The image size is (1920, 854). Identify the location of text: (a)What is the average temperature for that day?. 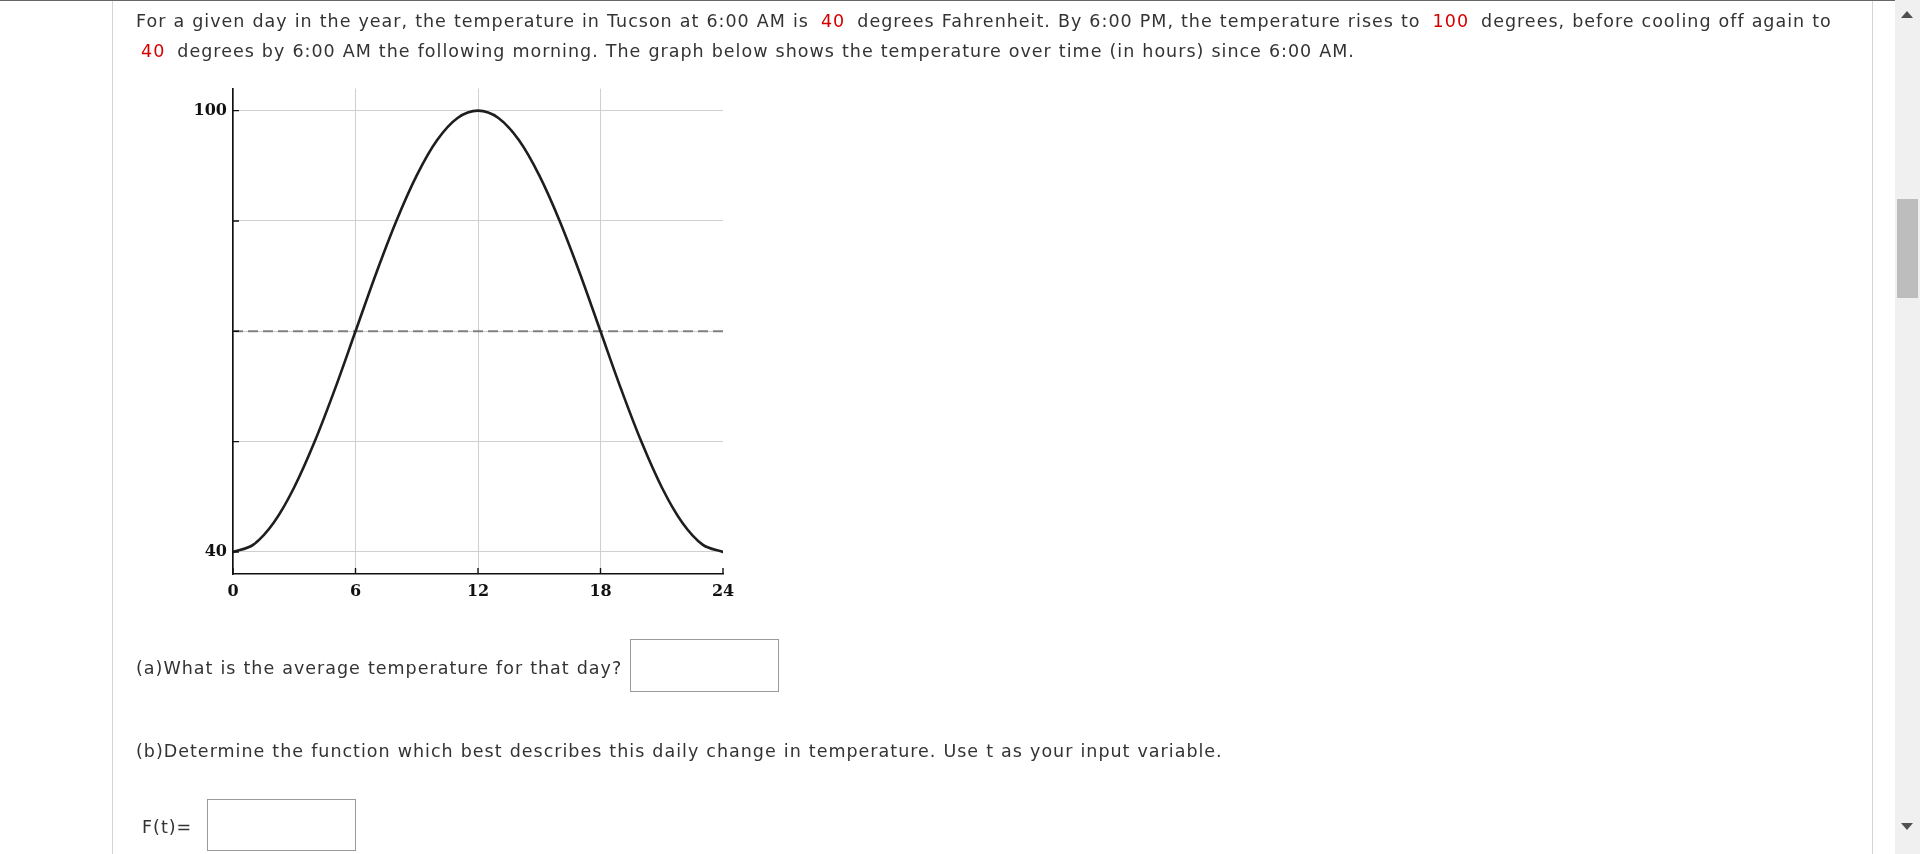
(379, 668).